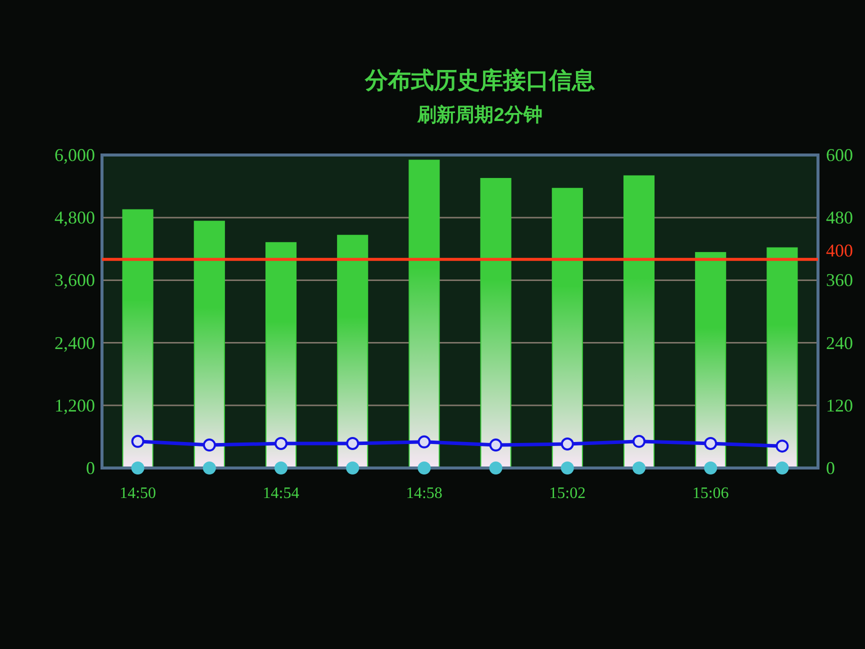 The height and width of the screenshot is (649, 865). What do you see at coordinates (74, 155) in the screenshot?
I see `y-tick-label: 6,000` at bounding box center [74, 155].